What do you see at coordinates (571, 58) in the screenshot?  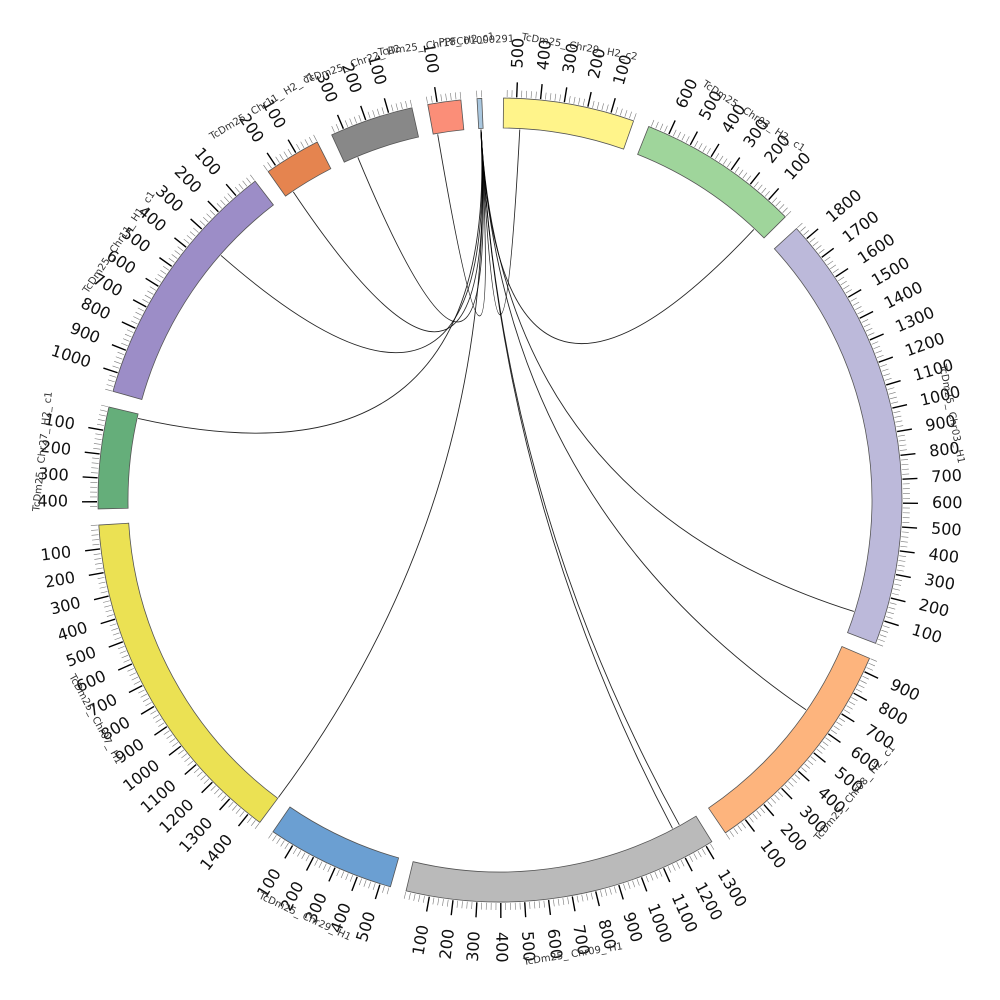 I see `tick-label: 300` at bounding box center [571, 58].